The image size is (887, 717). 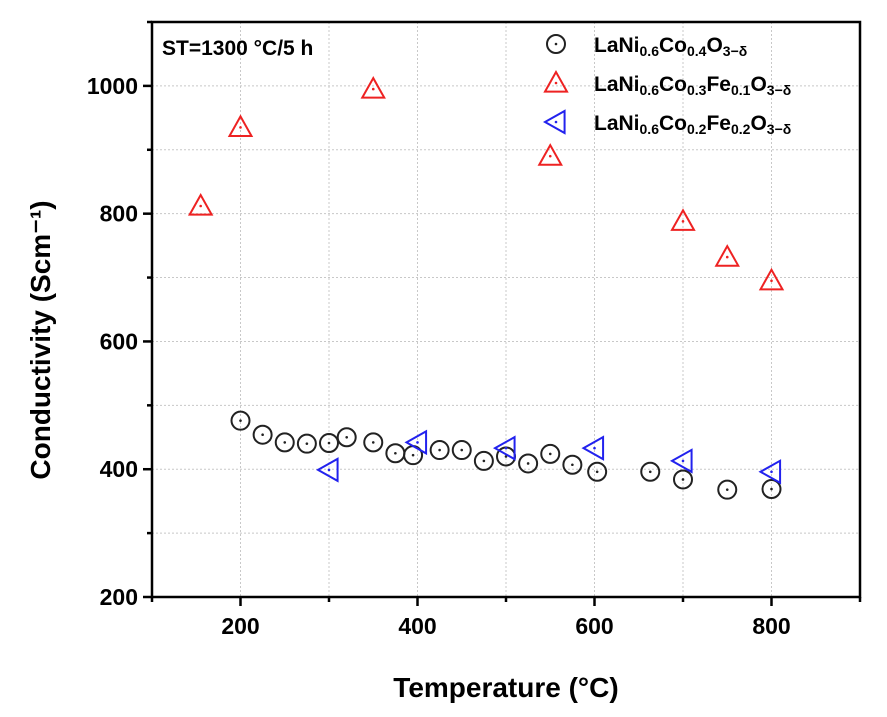 I want to click on x-axis-title: Temperature (°C), so click(x=505, y=687).